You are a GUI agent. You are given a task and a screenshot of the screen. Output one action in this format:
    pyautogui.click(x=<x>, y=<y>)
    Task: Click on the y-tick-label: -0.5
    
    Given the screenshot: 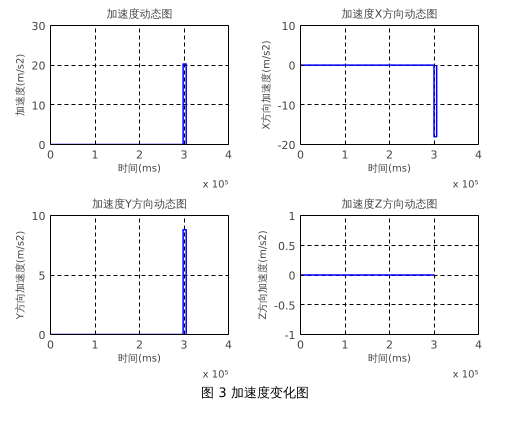 What is the action you would take?
    pyautogui.click(x=285, y=305)
    